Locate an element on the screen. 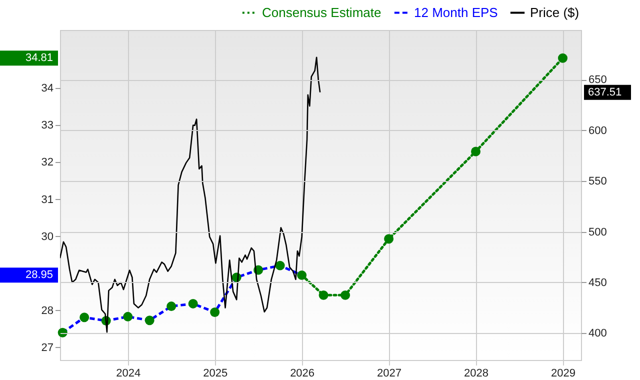 Image resolution: width=640 pixels, height=380 pixels. y-tick-label: 31 is located at coordinates (47, 200).